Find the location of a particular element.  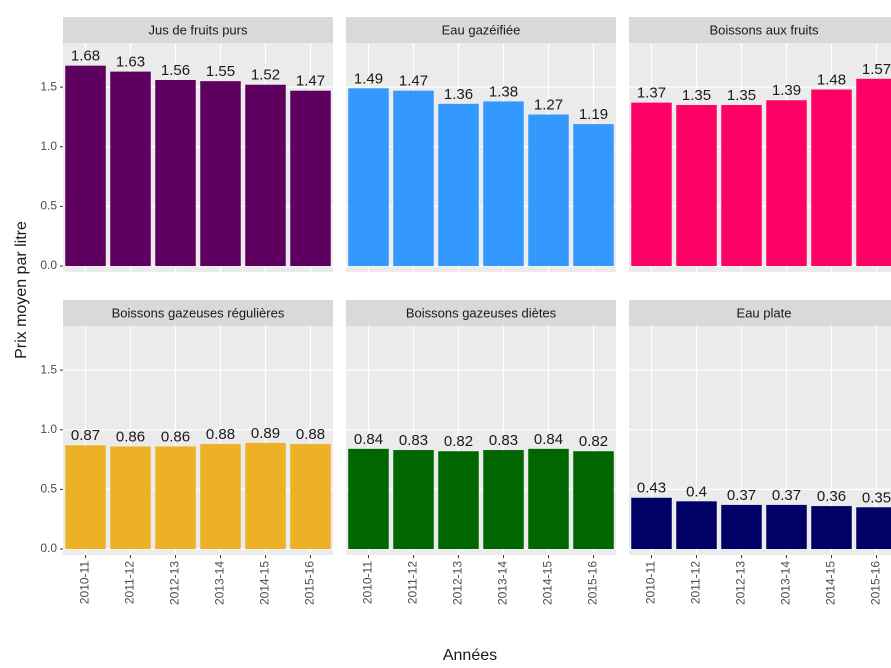

value-label: 0.36 is located at coordinates (831, 496).